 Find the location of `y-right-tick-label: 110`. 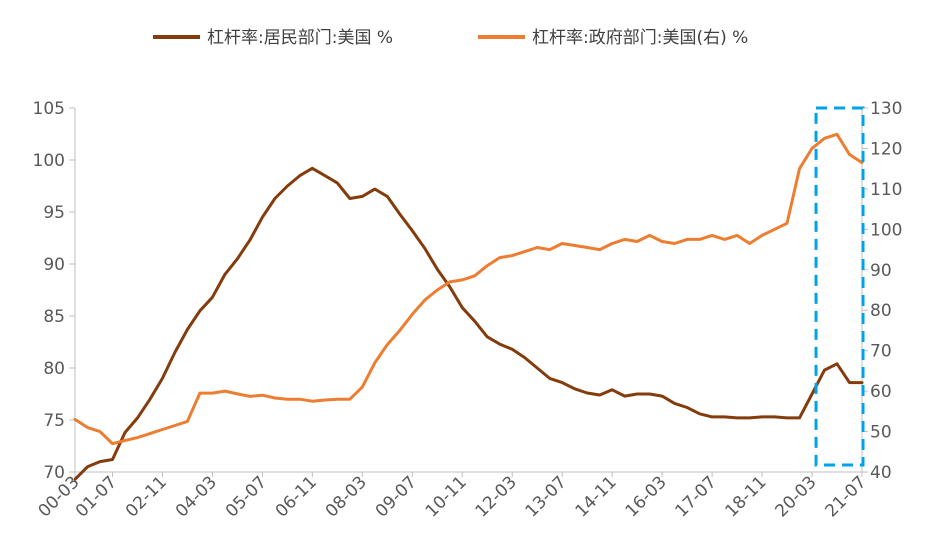

y-right-tick-label: 110 is located at coordinates (886, 190).